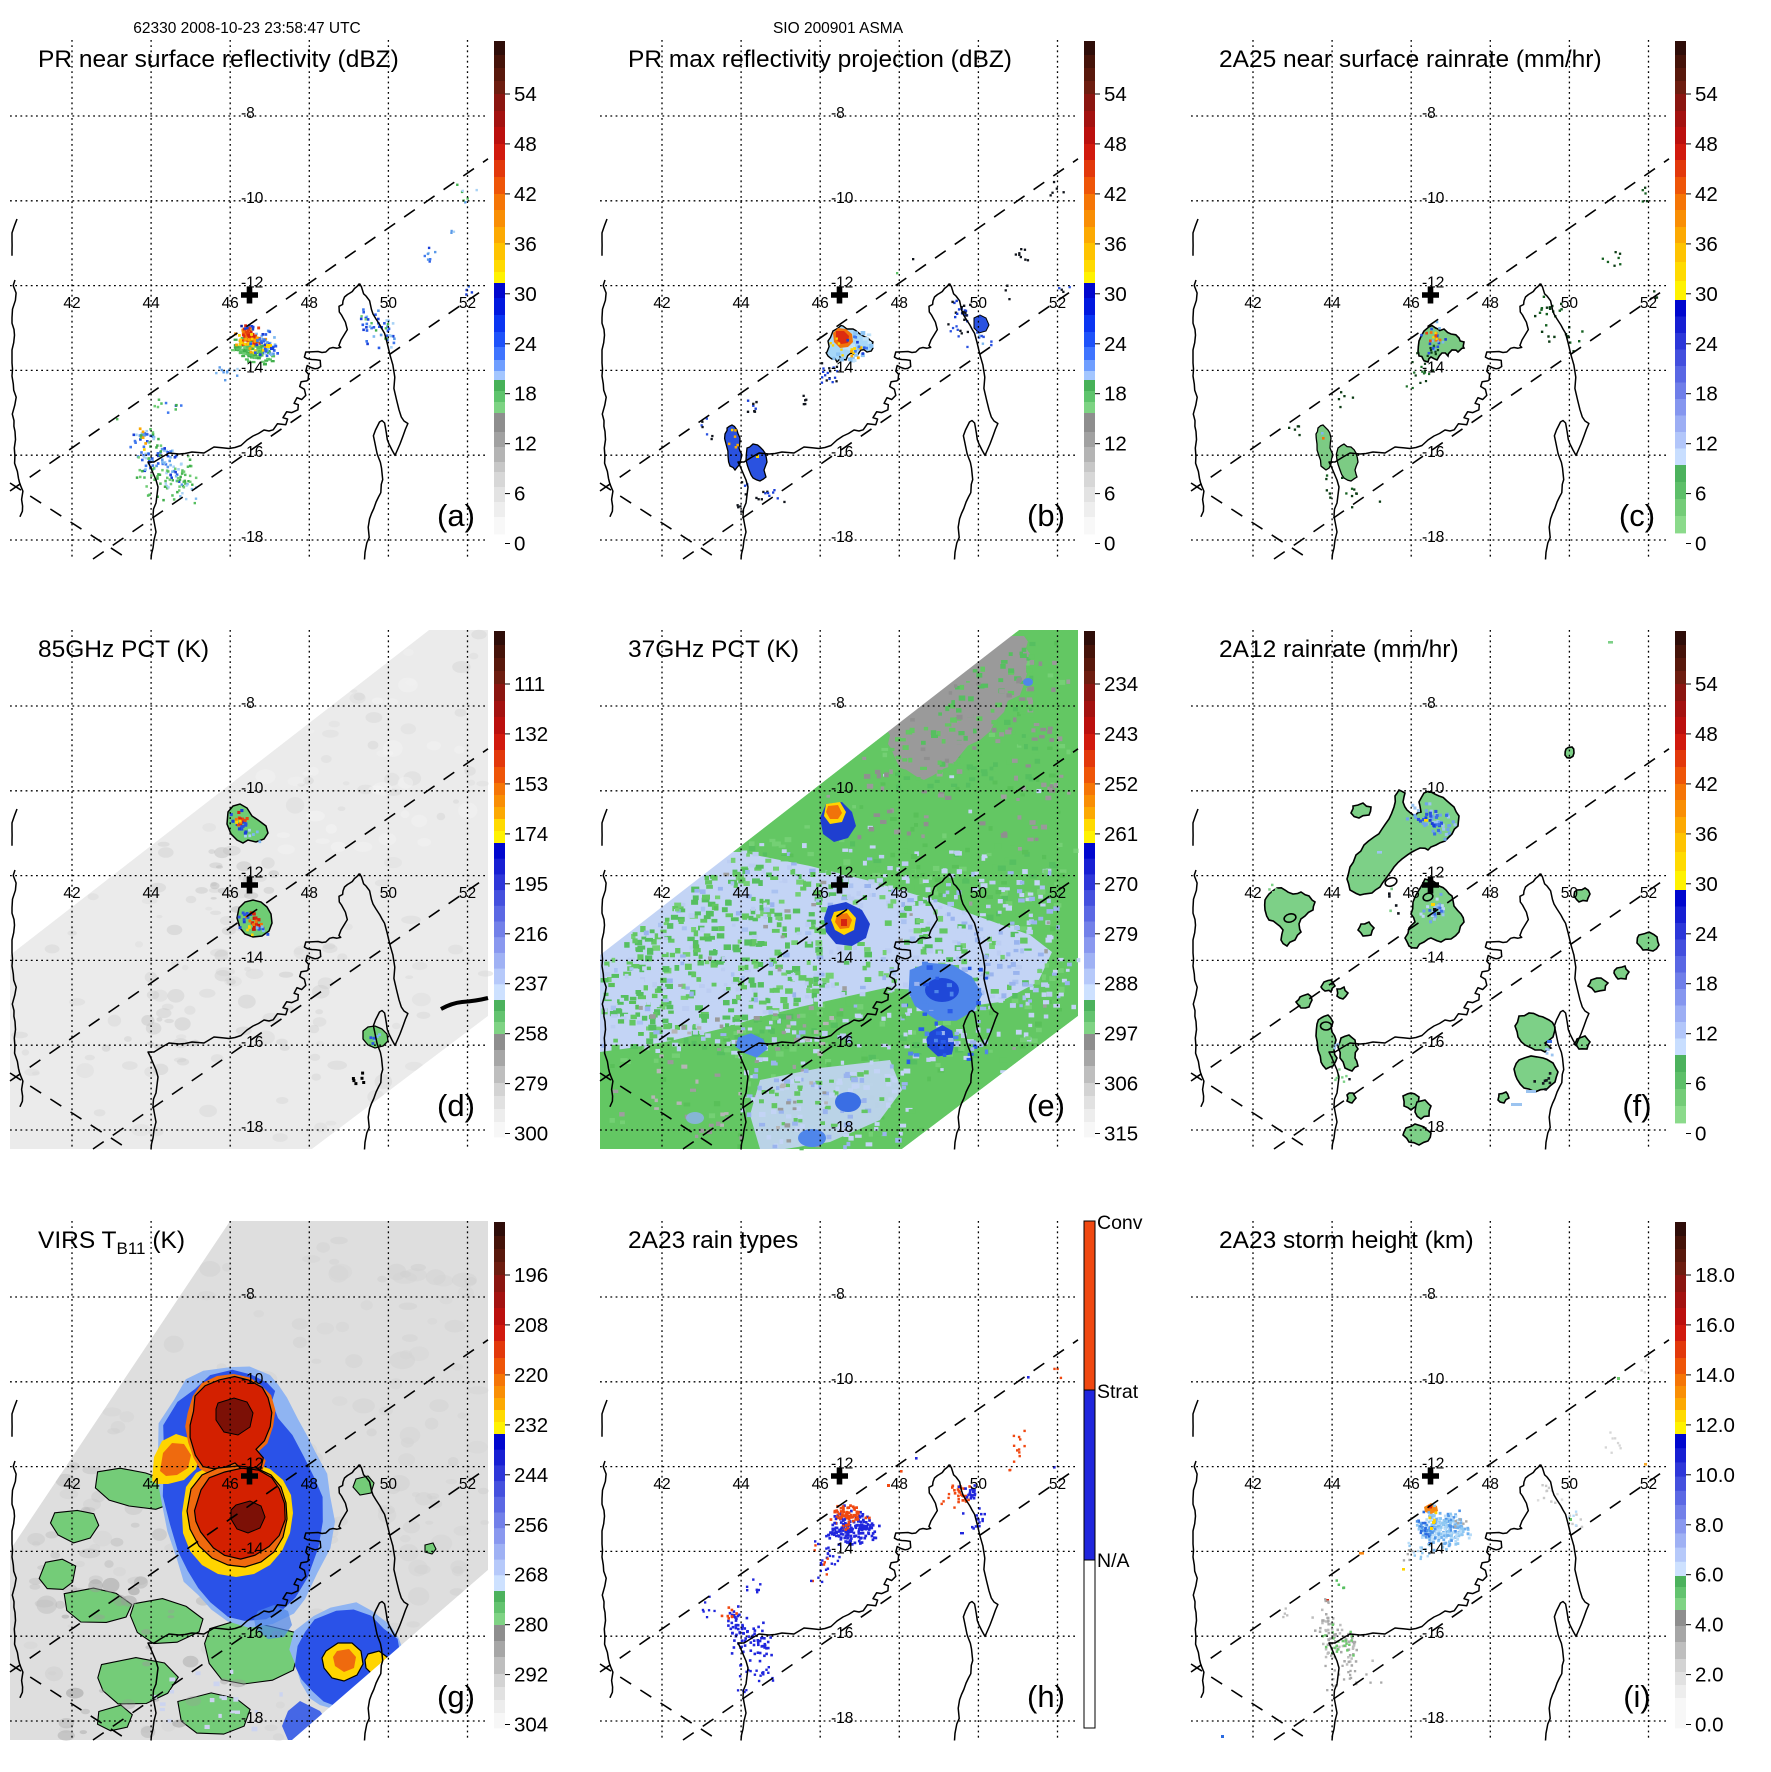 Image resolution: width=1771 pixels, height=1772 pixels. What do you see at coordinates (1121, 1034) in the screenshot?
I see `svg-text: 297` at bounding box center [1121, 1034].